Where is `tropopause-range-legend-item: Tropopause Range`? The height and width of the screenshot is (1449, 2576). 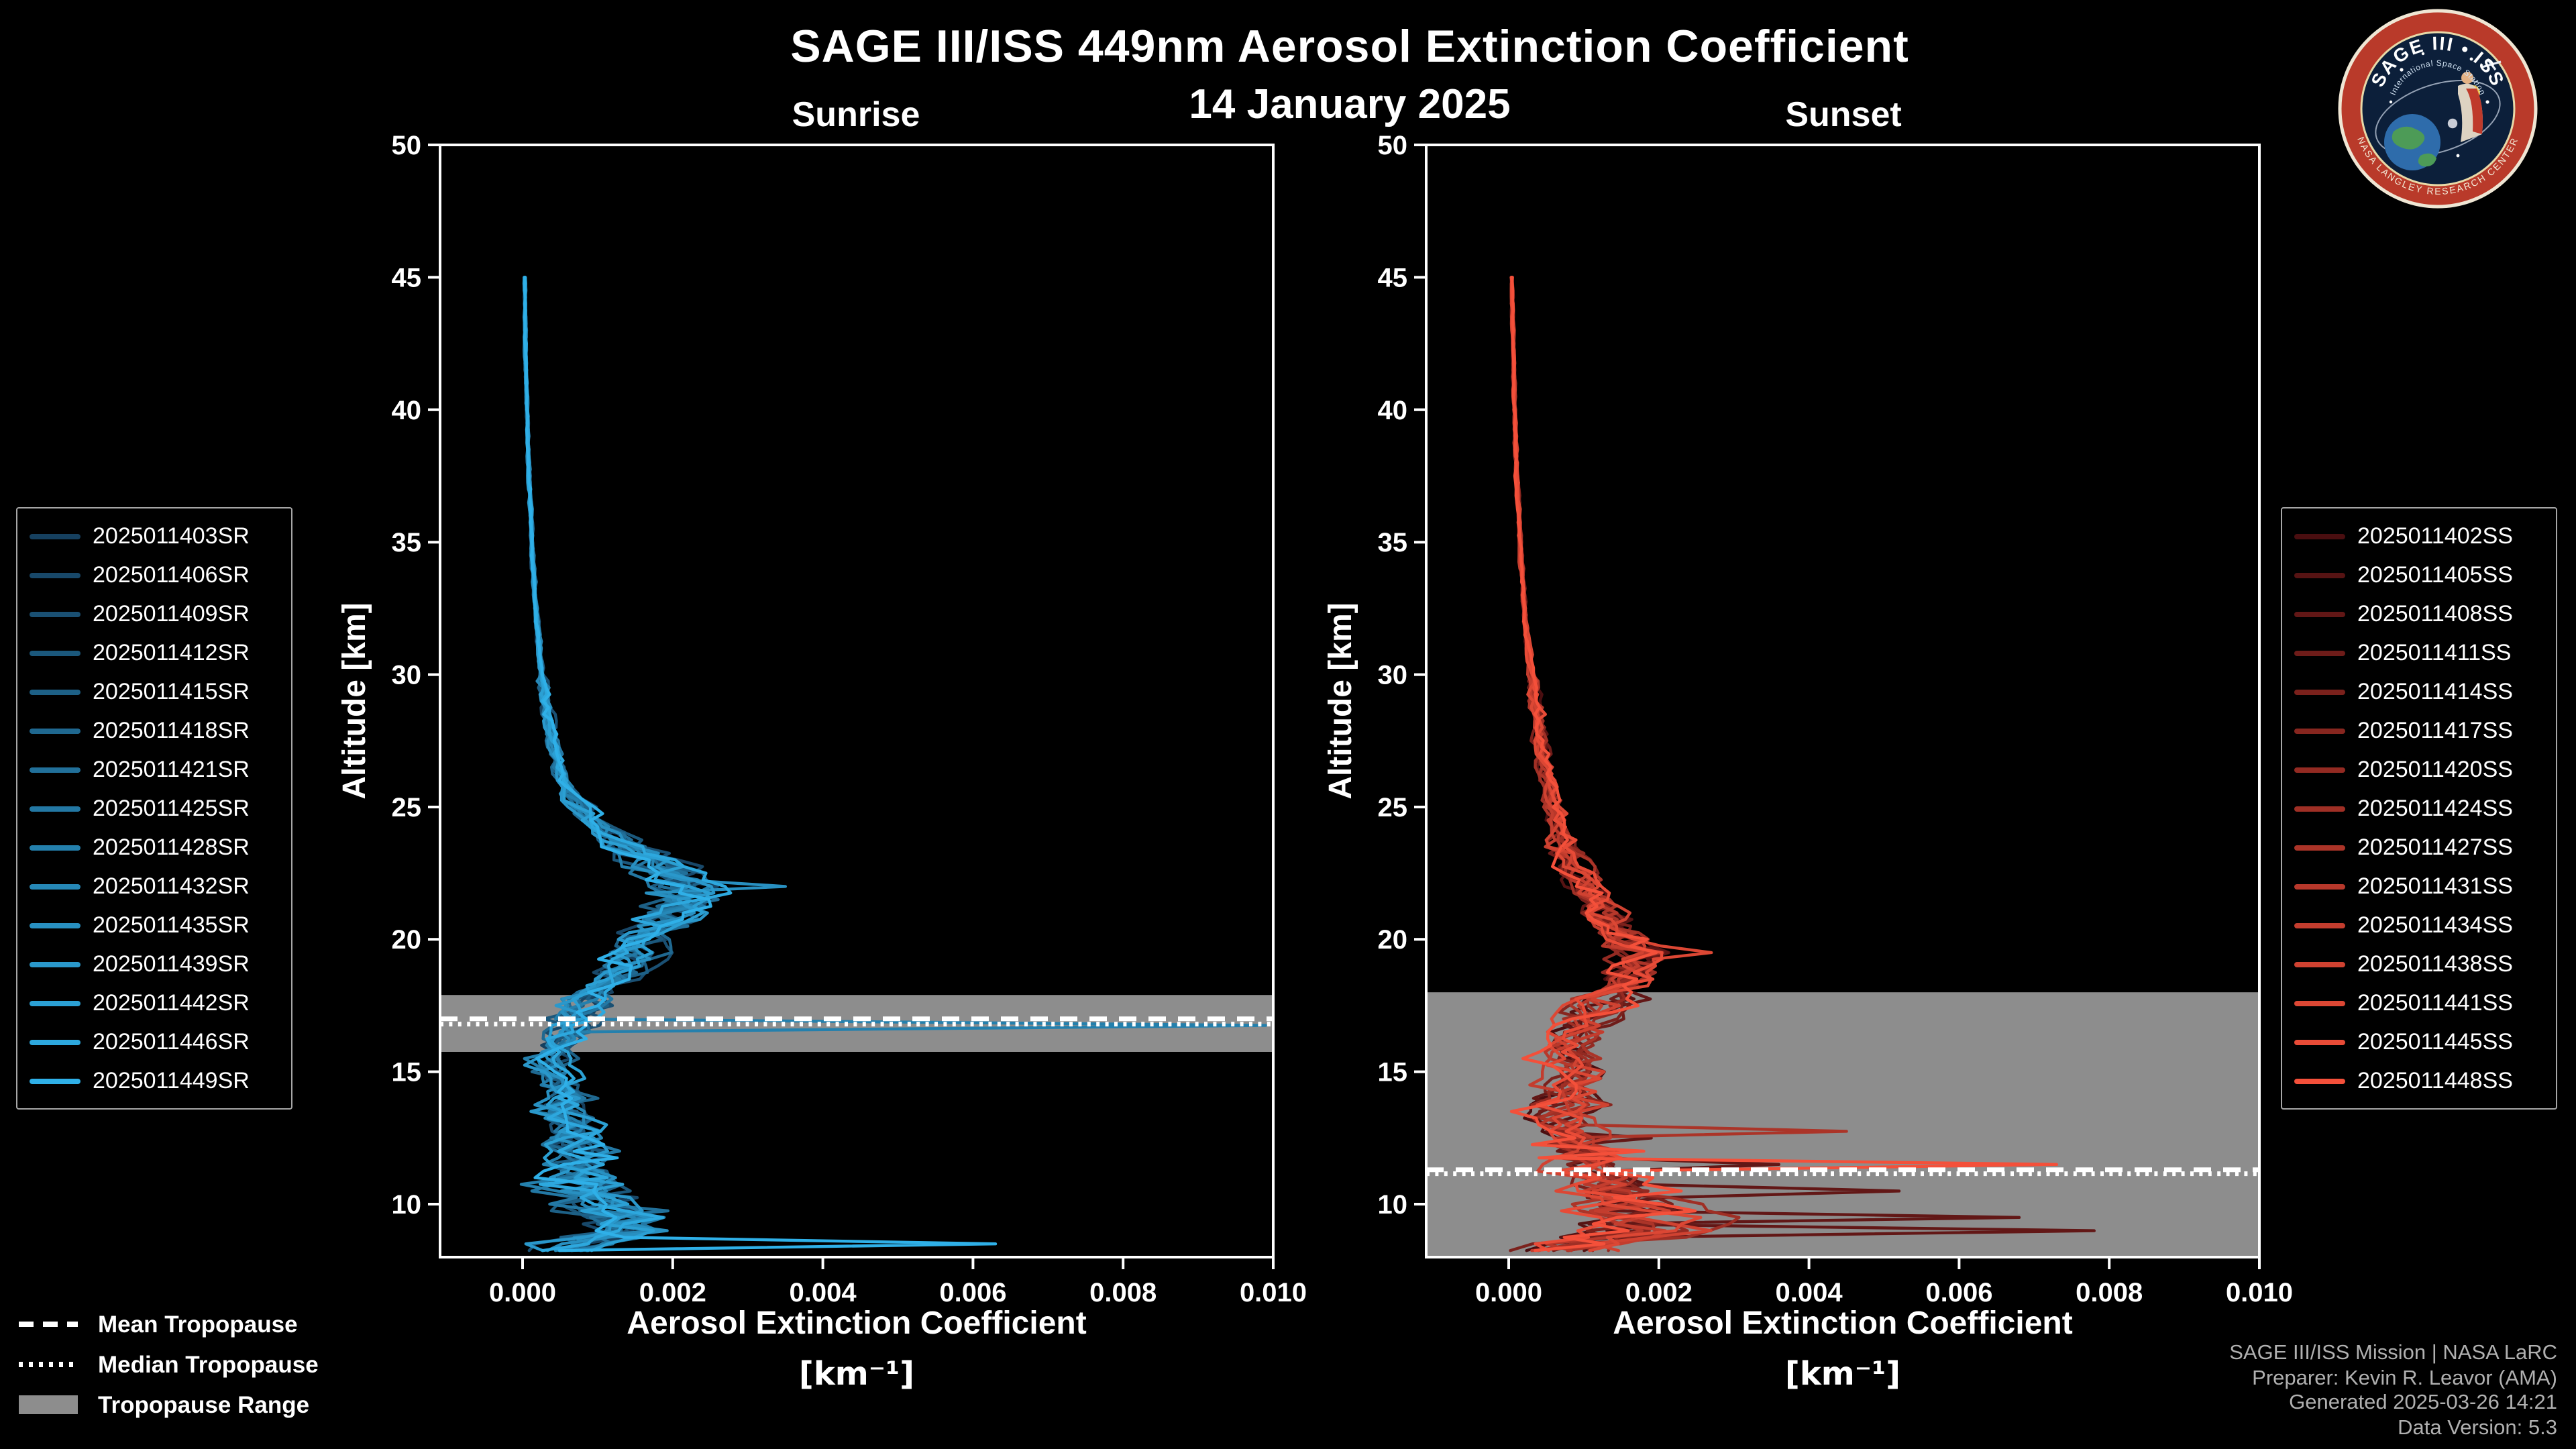 tropopause-range-legend-item: Tropopause Range is located at coordinates (167, 1405).